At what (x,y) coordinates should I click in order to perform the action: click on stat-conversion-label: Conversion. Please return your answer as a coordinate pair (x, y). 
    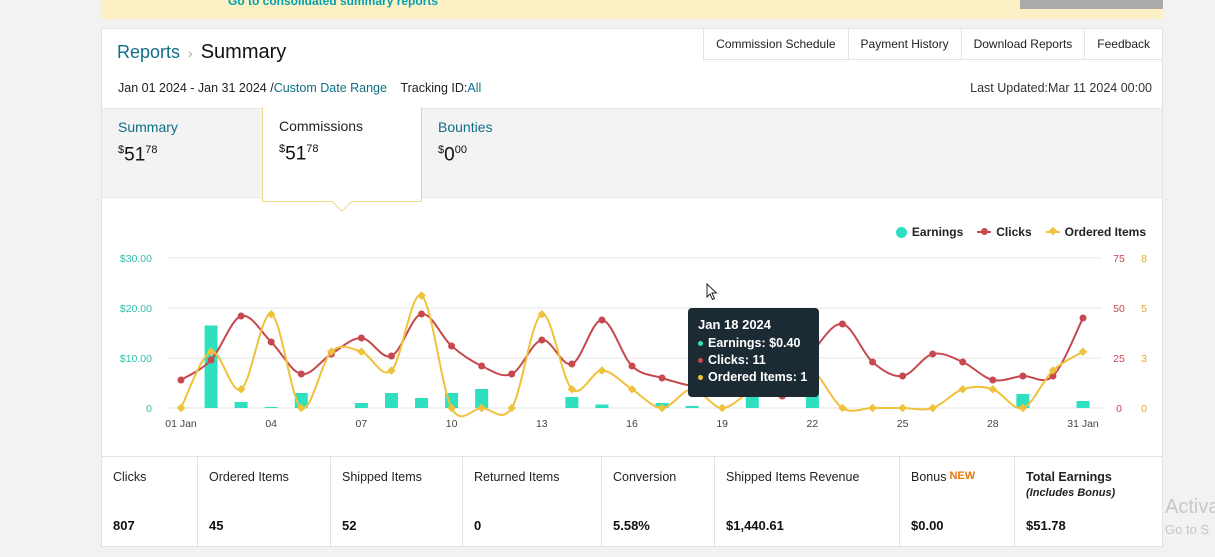
    Looking at the image, I should click on (645, 477).